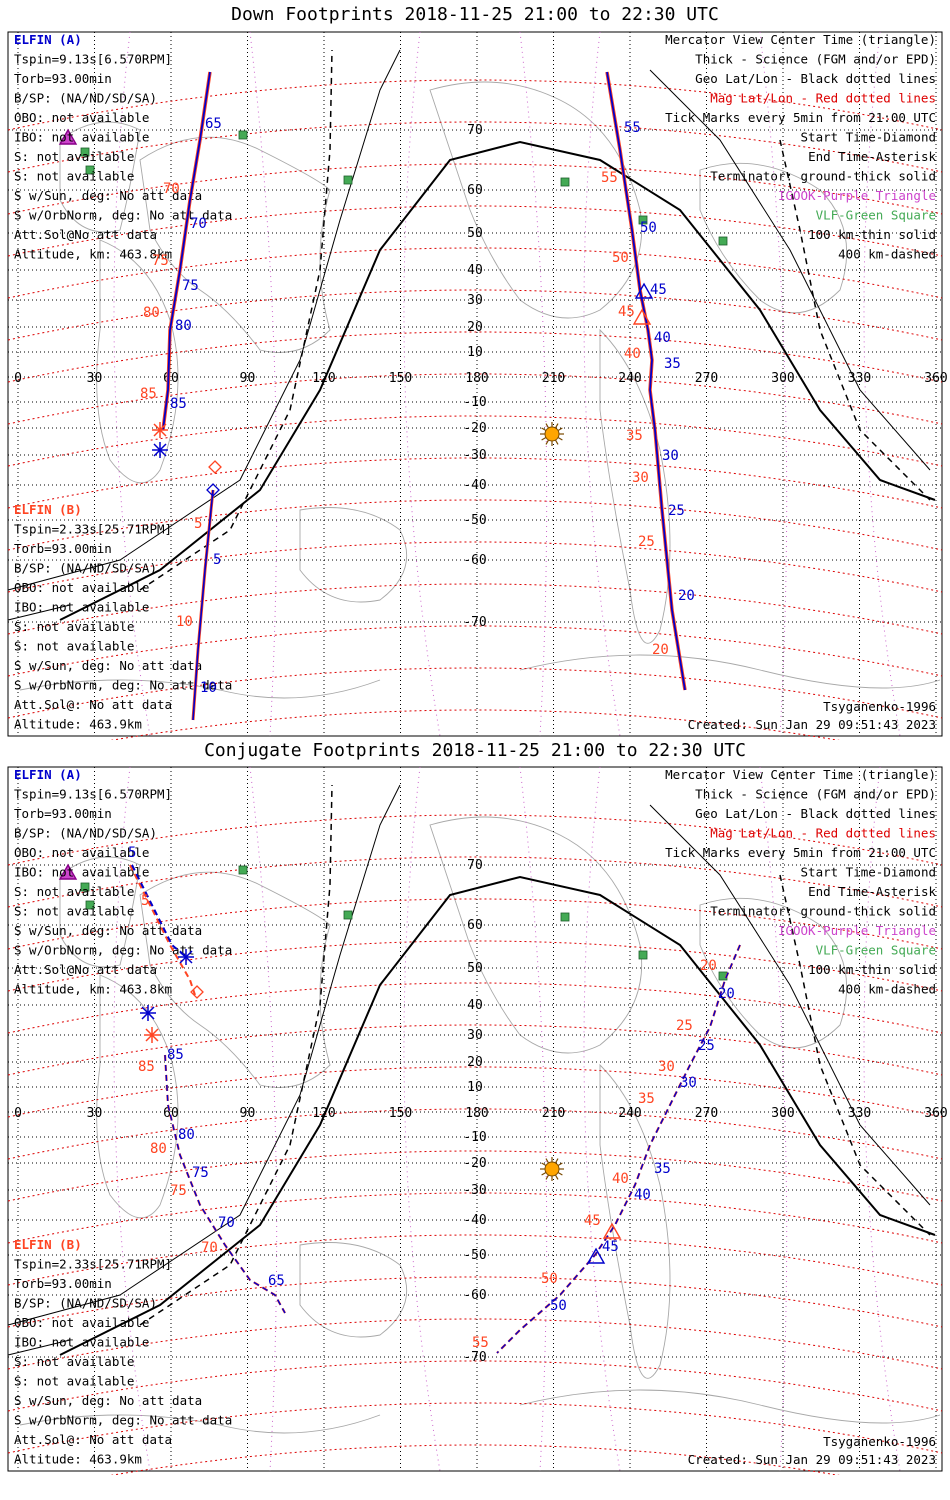 This screenshot has height=1500, width=950. What do you see at coordinates (197, 992) in the screenshot?
I see `elfin-b-start-diamond` at bounding box center [197, 992].